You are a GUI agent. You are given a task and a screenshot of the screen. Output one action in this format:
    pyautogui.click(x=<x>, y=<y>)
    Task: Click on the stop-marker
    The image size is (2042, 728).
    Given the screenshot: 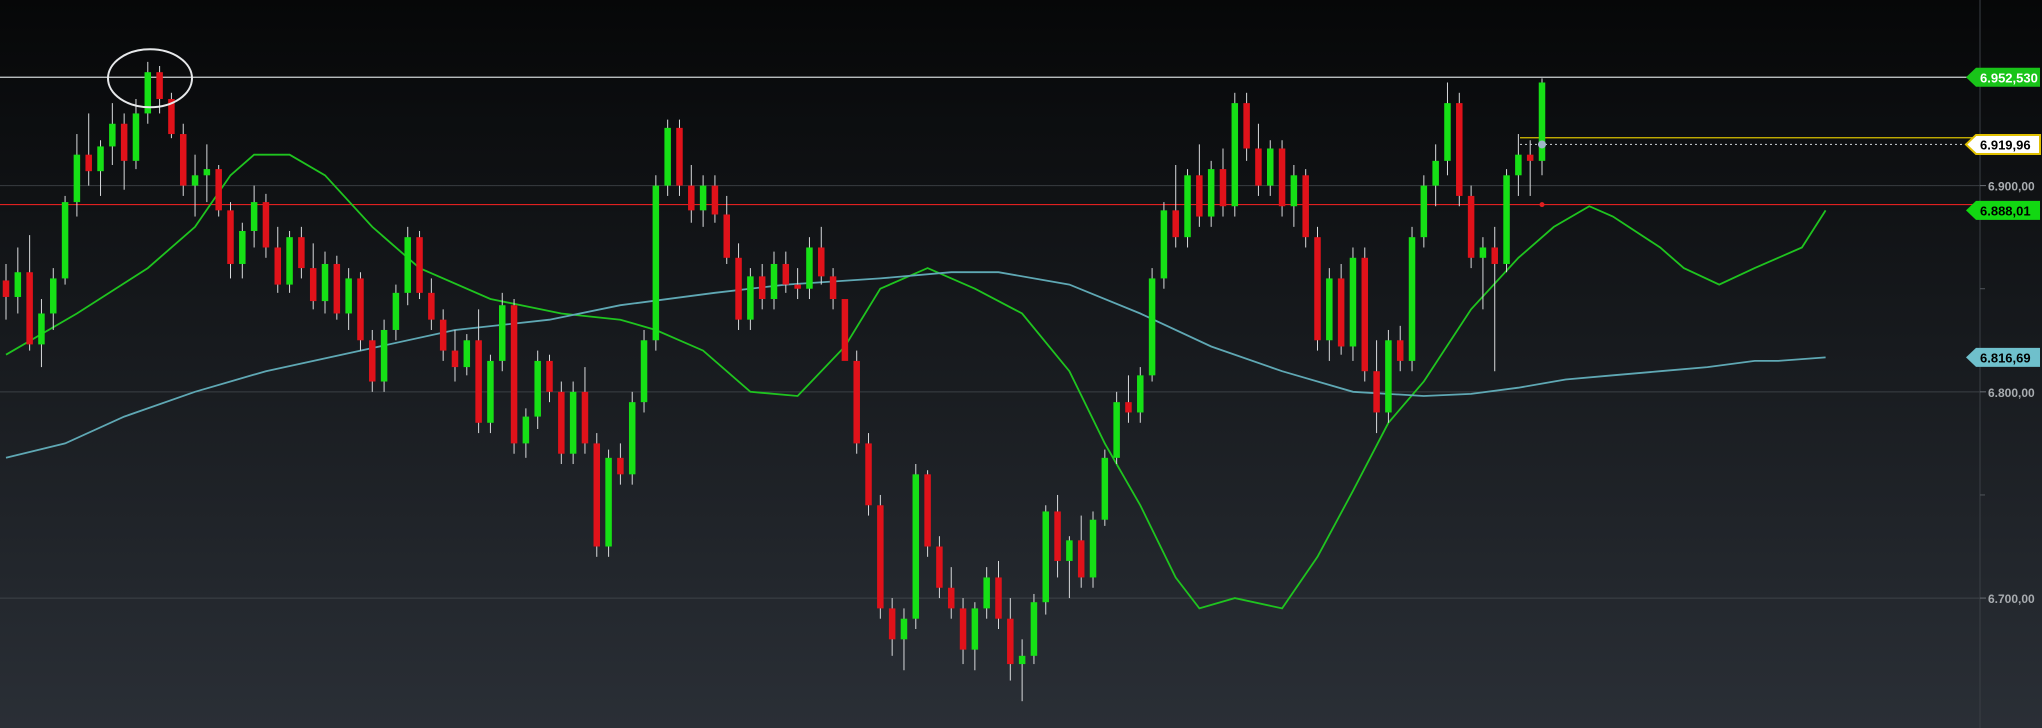 What is the action you would take?
    pyautogui.click(x=1542, y=205)
    